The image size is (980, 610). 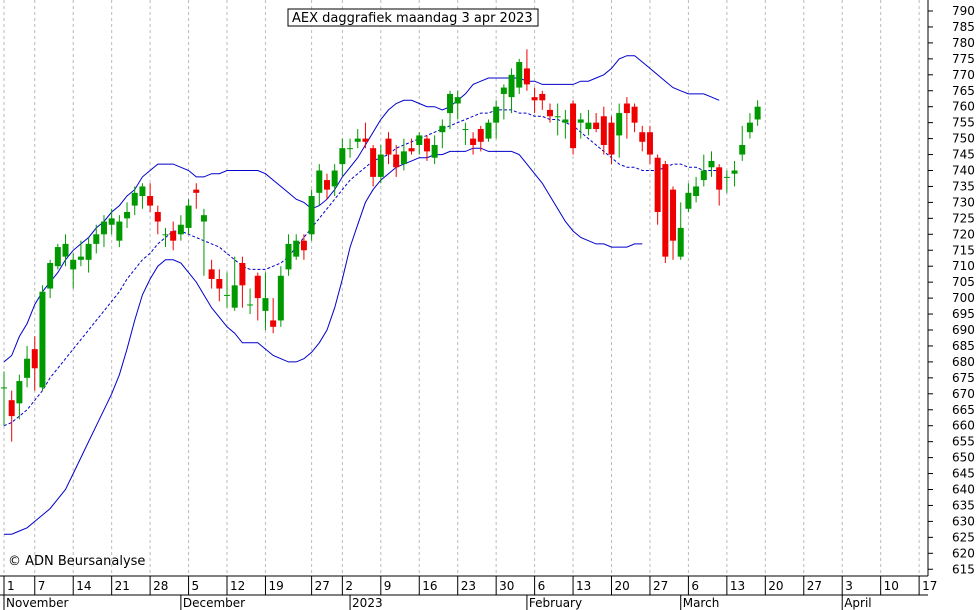 I want to click on y-tick-label: 680, so click(x=963, y=362).